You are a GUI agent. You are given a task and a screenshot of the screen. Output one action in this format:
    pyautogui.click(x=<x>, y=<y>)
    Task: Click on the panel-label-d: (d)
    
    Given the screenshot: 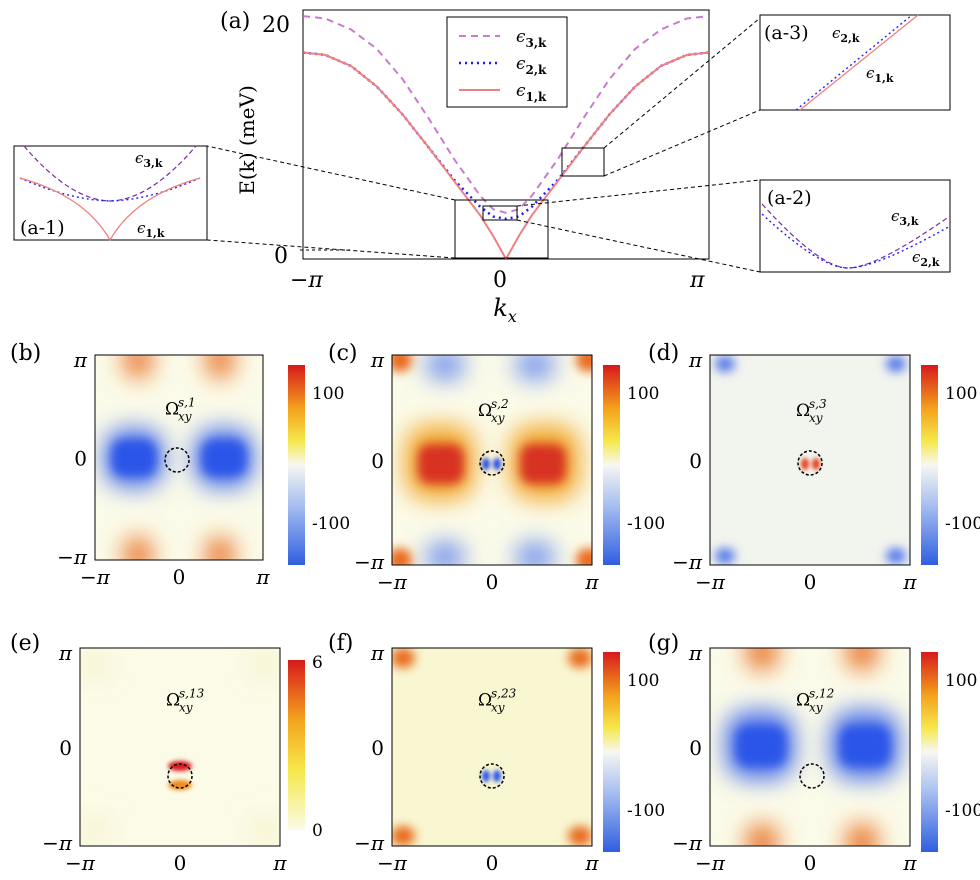 What is the action you would take?
    pyautogui.click(x=663, y=353)
    